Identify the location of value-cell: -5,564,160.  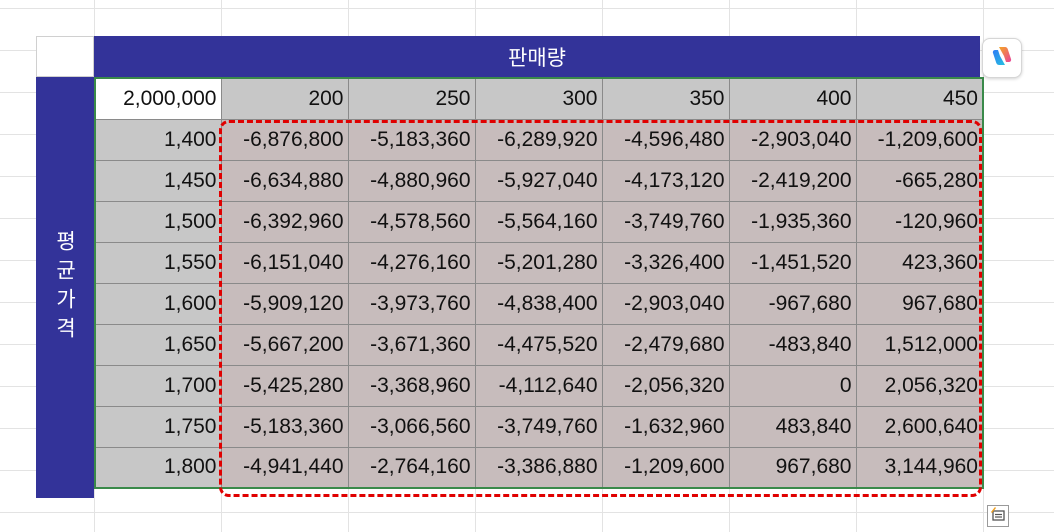
(538, 221).